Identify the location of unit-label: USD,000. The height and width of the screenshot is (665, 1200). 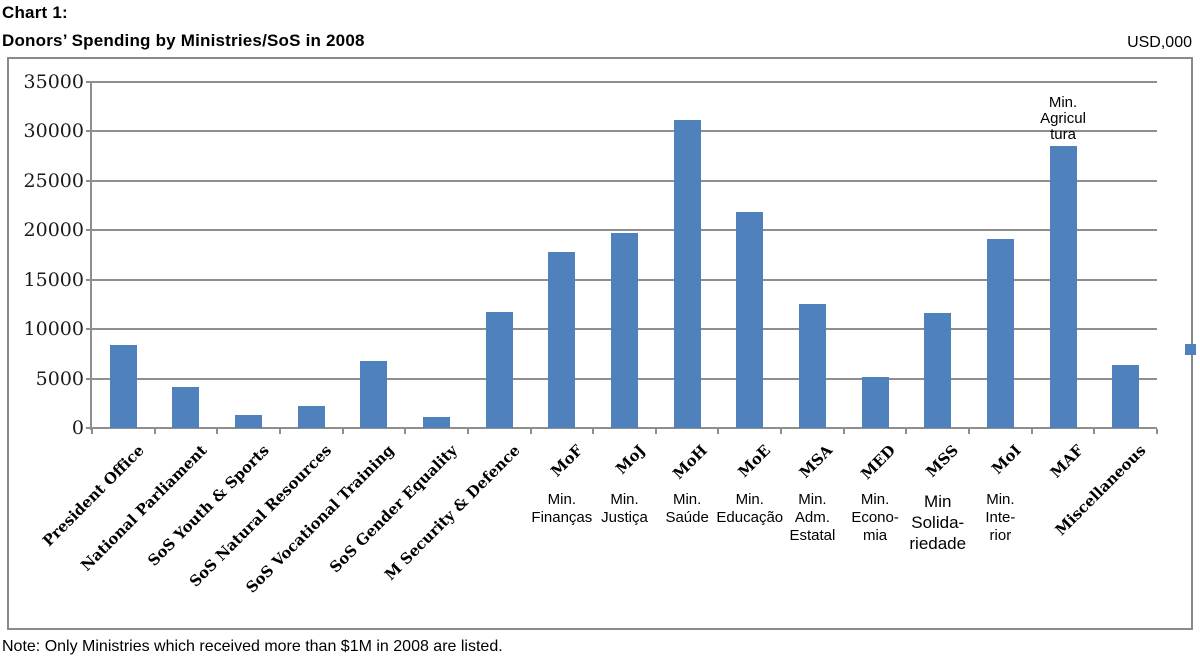
(1159, 42).